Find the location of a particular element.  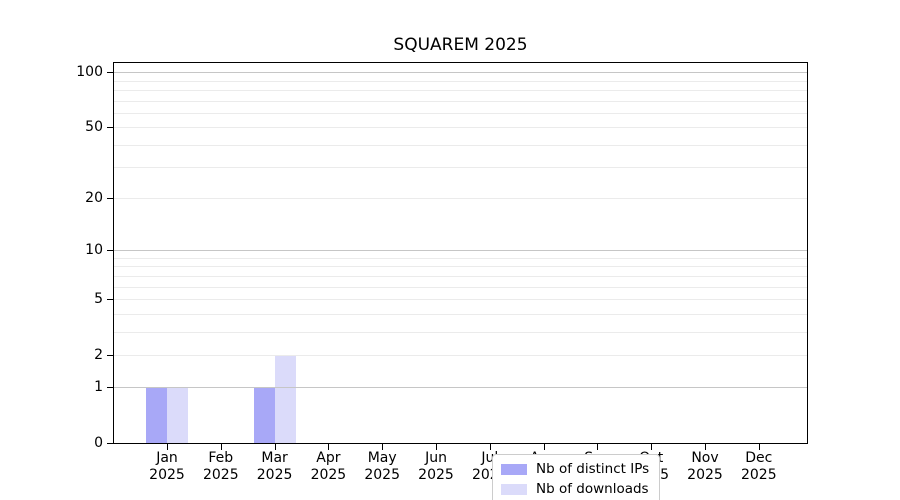

y-tick-label: 2 is located at coordinates (98, 354).